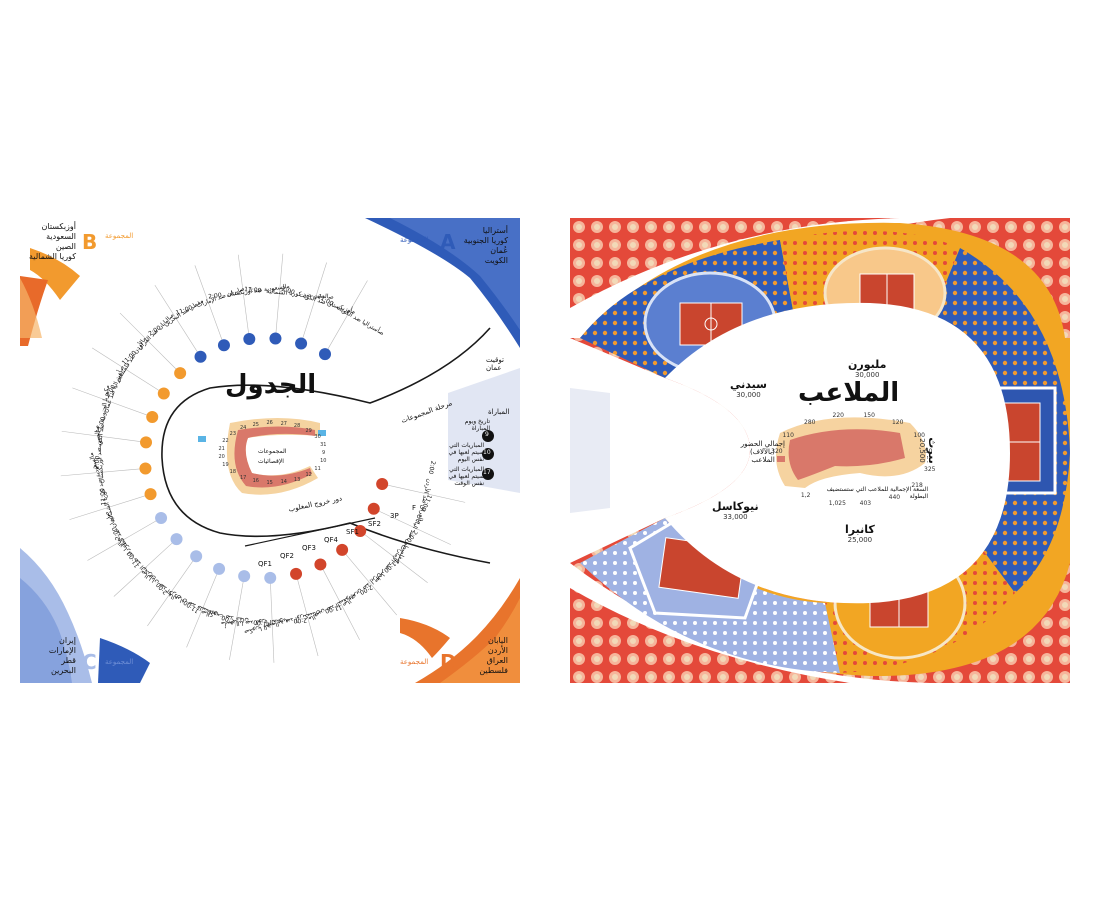  I want to click on mini-chart-number: 31, so click(323, 444).